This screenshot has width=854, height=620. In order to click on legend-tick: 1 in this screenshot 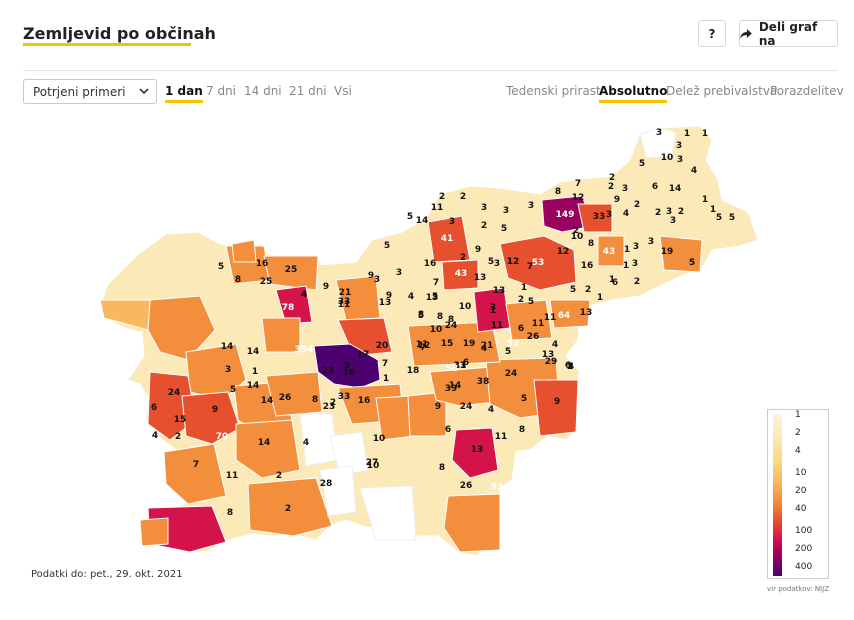, I will do `click(798, 415)`.